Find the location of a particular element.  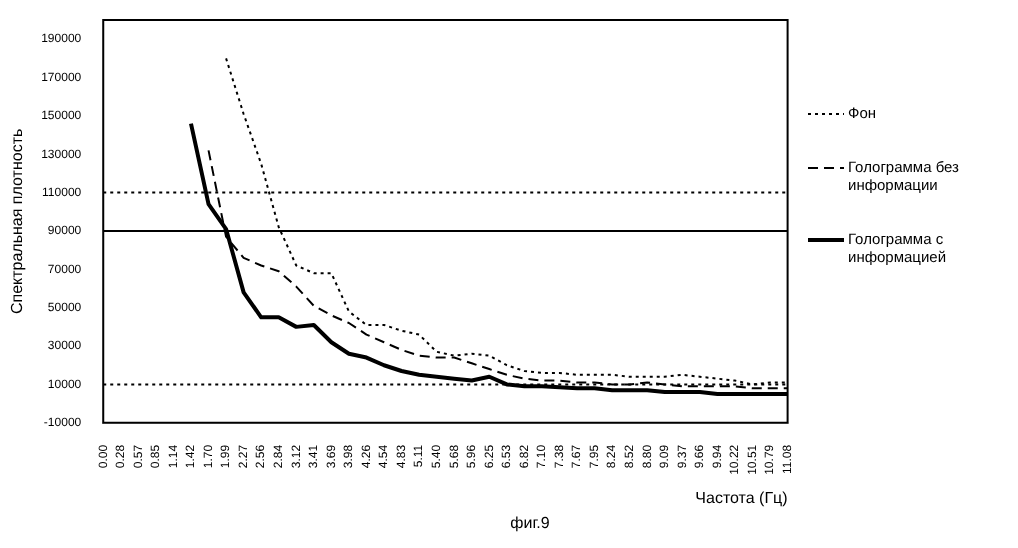

y-axis-title: Спектральная плотность is located at coordinates (17, 221).